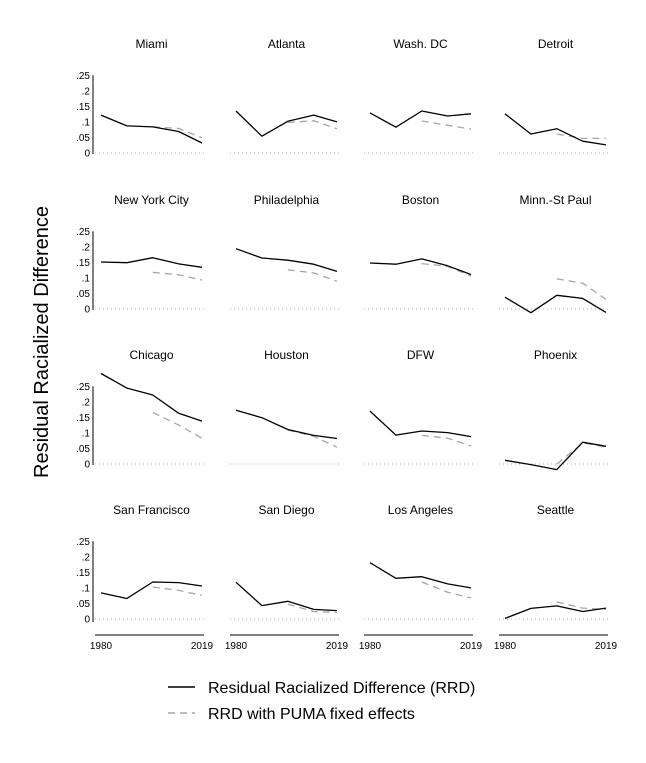 The width and height of the screenshot is (646, 763). I want to click on panel-miami: Miami 0 .05 .1 .15 .2 .25, so click(140, 98).